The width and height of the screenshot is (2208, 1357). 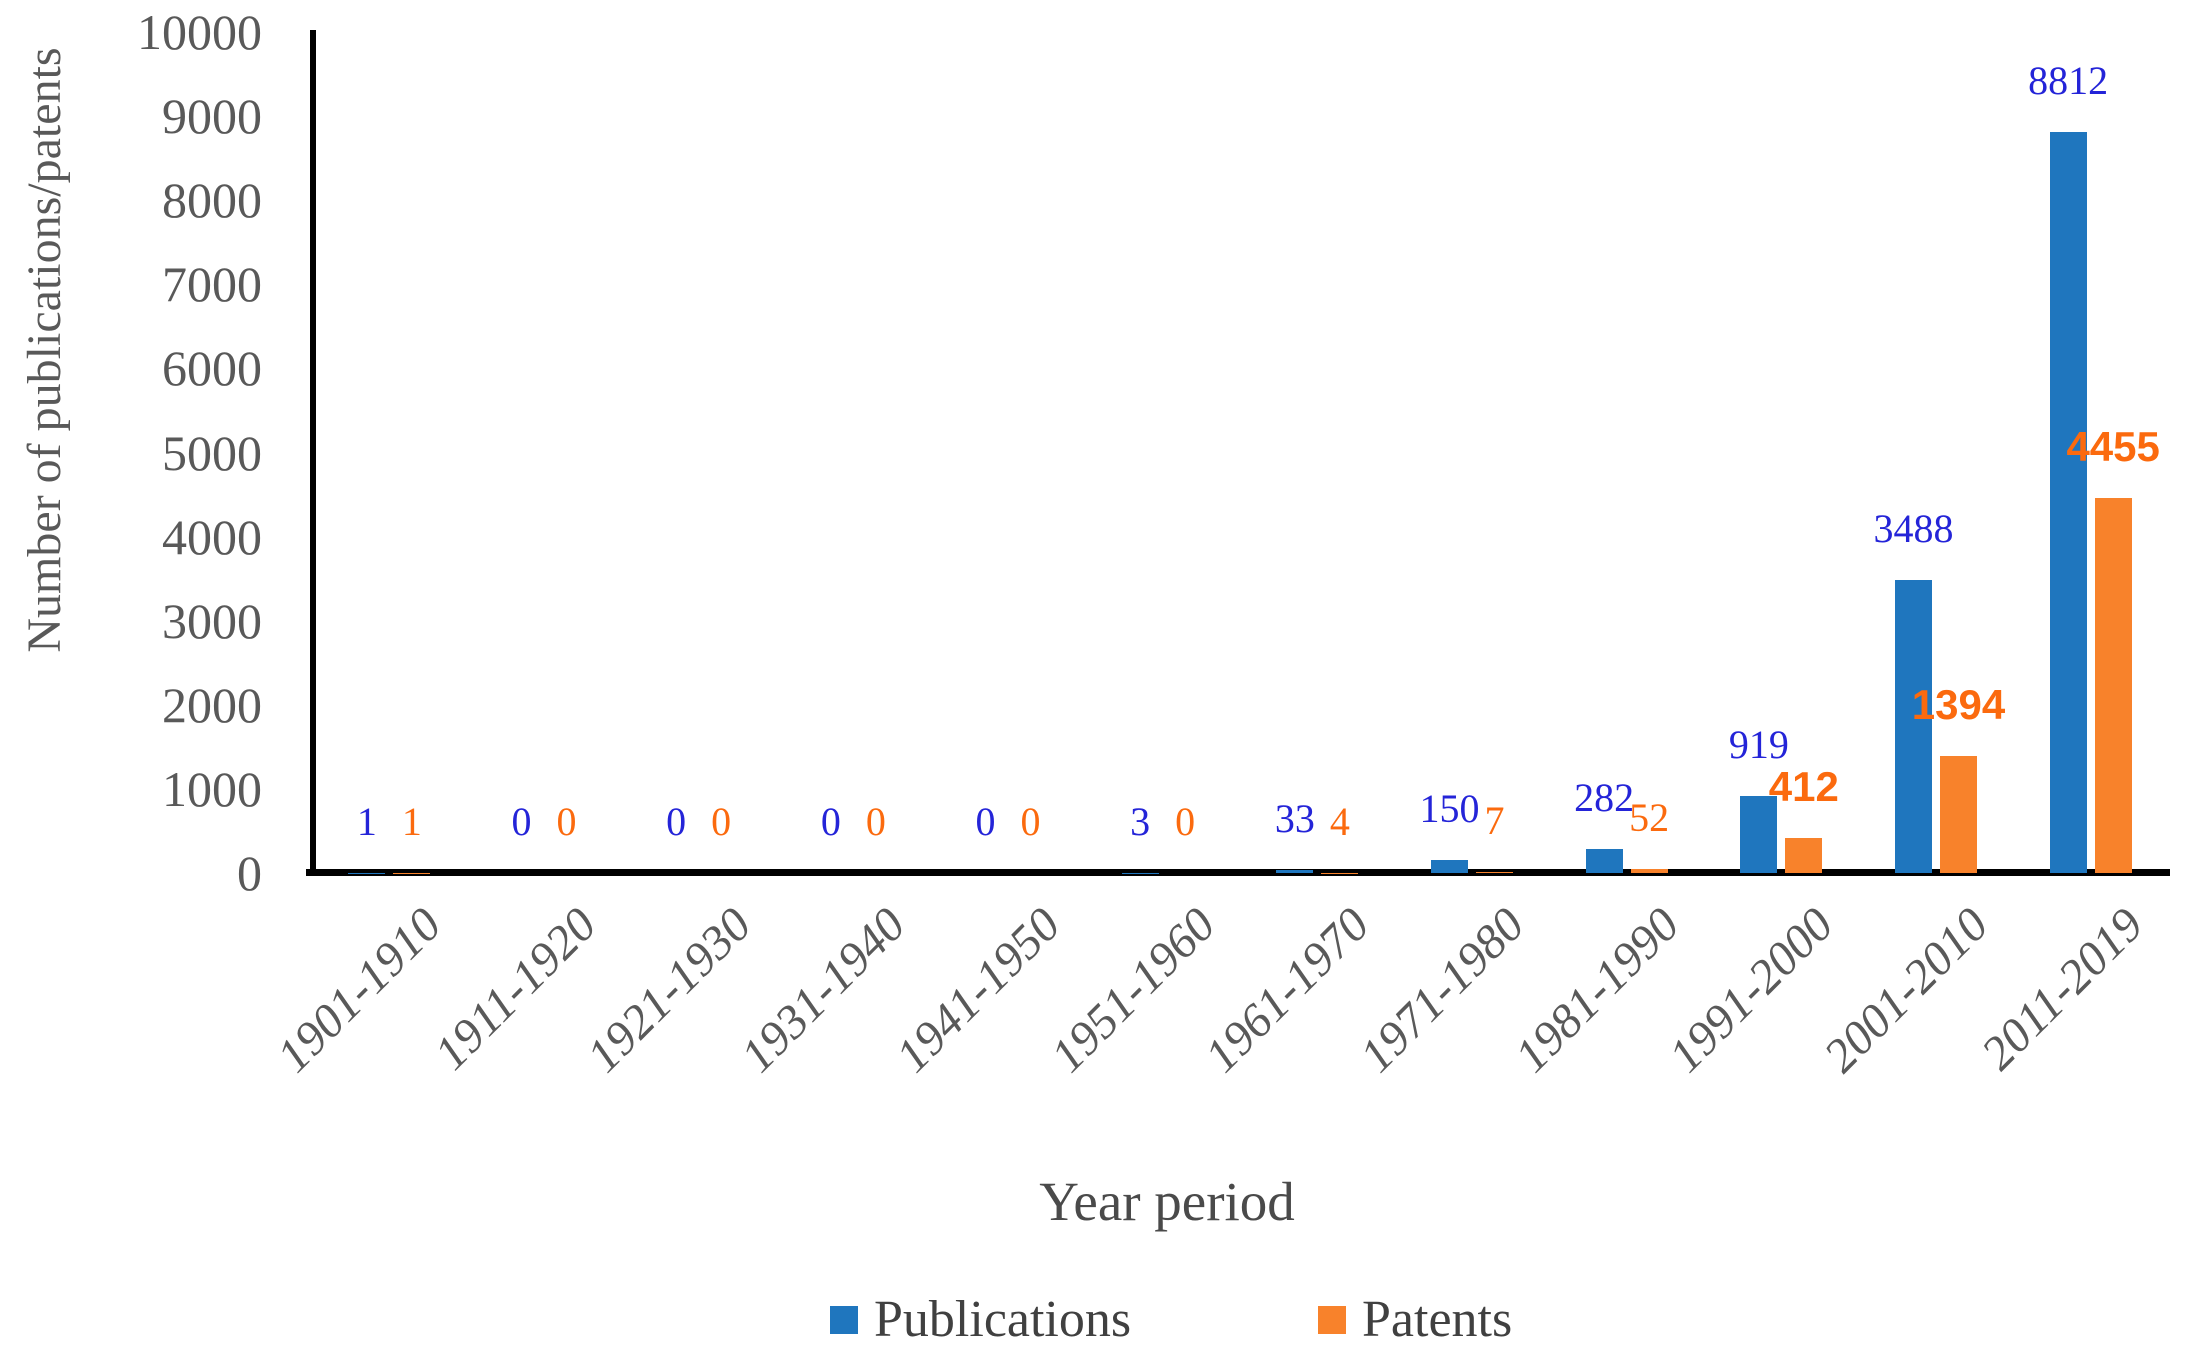 What do you see at coordinates (2068, 502) in the screenshot?
I see `bar-publications-2011-2019` at bounding box center [2068, 502].